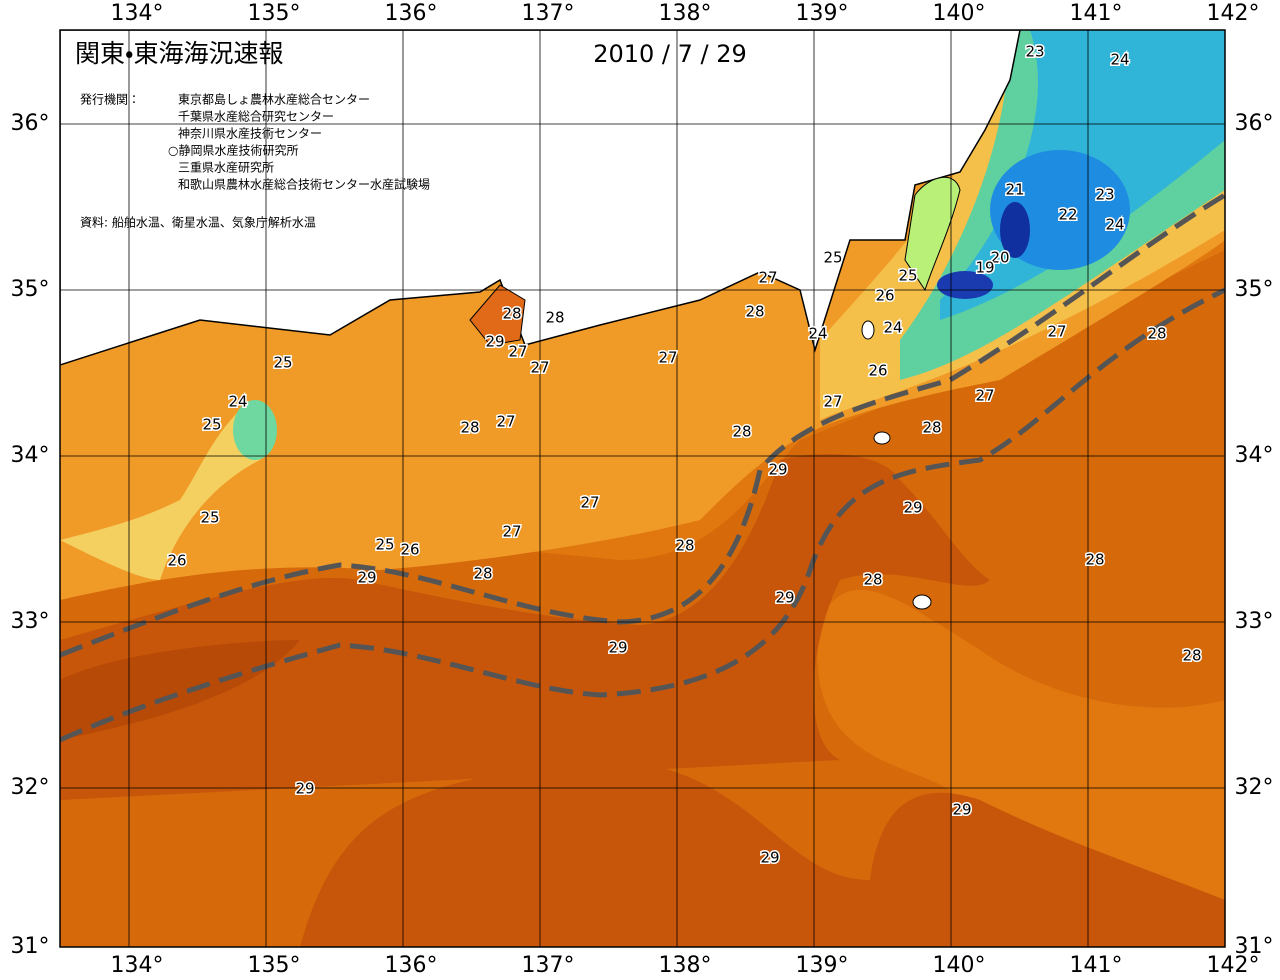 This screenshot has height=980, width=1280. I want to click on issuers-label: 発行機関：, so click(110, 100).